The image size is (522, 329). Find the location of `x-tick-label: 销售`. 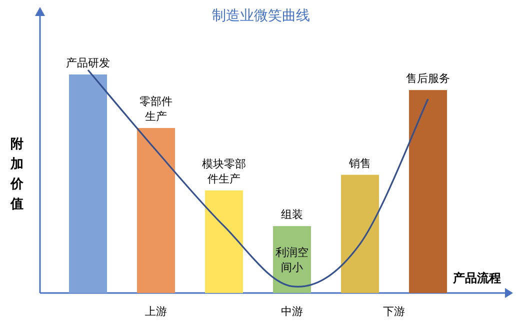

x-tick-label: 销售 is located at coordinates (359, 163).